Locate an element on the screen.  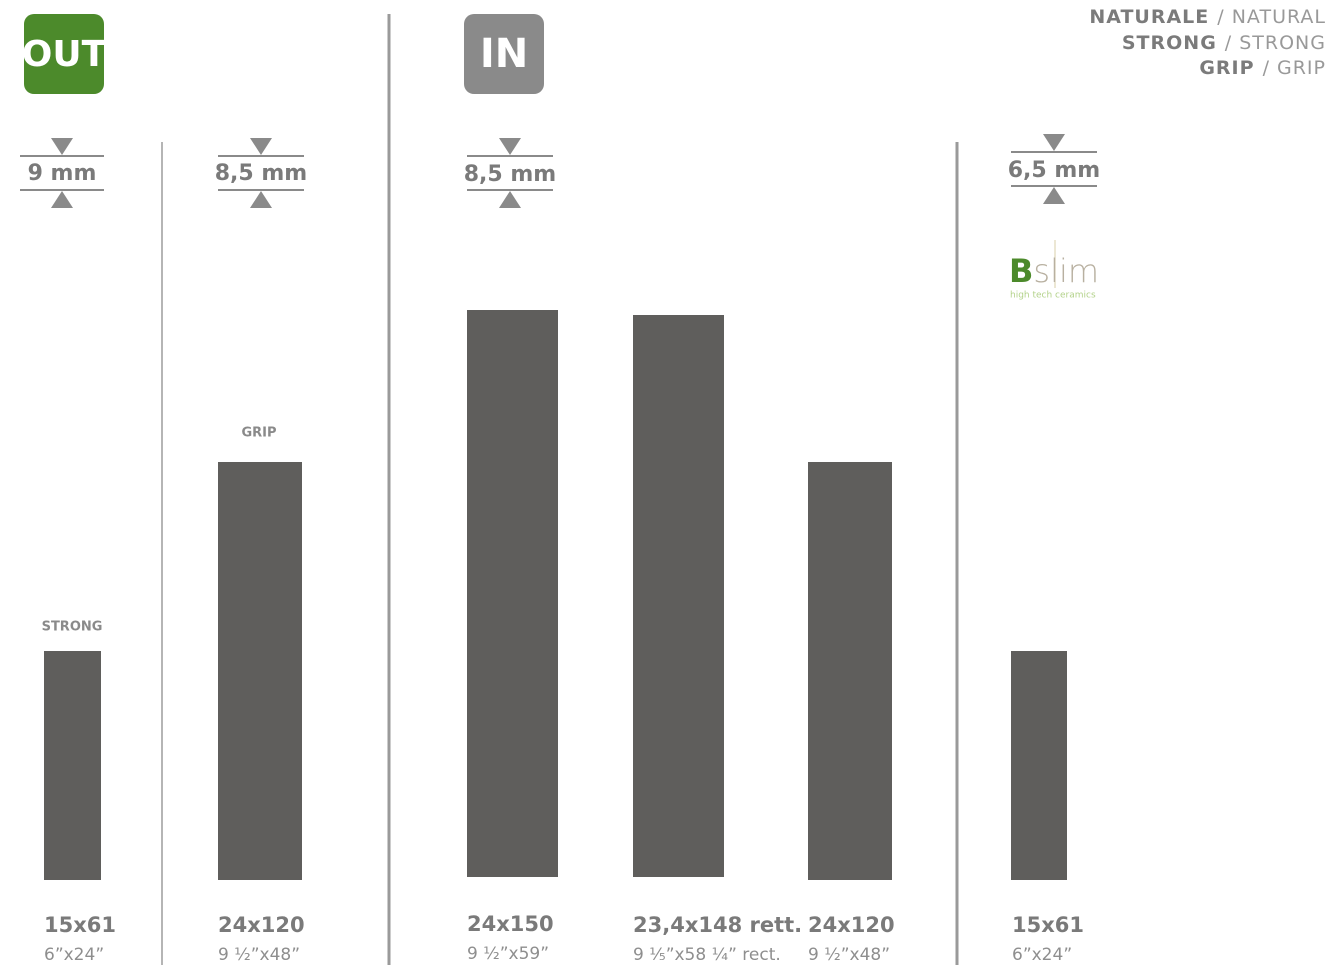
out-badge is located at coordinates (64, 54).